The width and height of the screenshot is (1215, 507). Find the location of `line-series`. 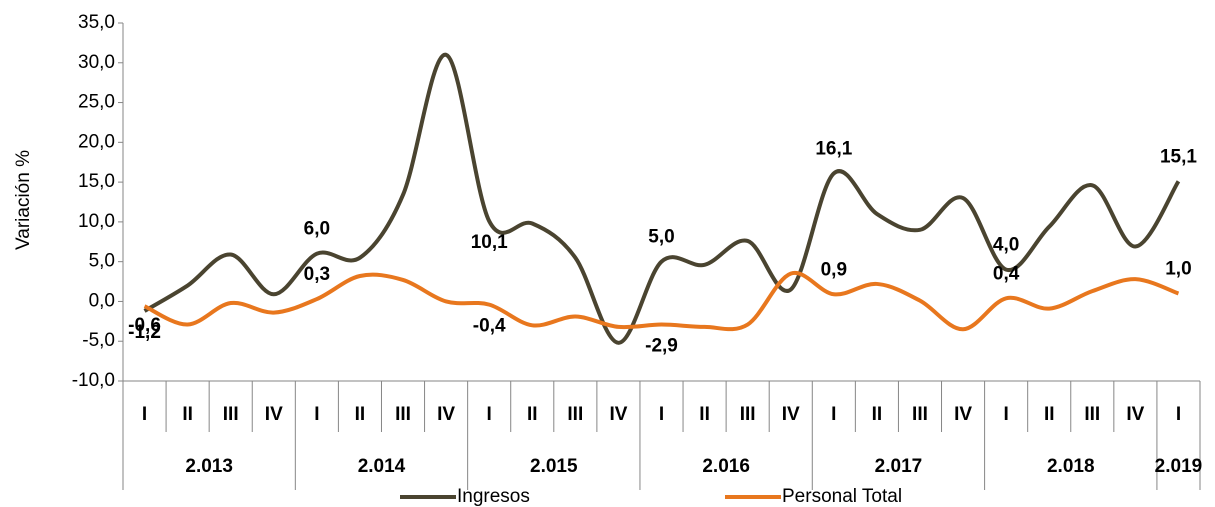

line-series is located at coordinates (661, 301).